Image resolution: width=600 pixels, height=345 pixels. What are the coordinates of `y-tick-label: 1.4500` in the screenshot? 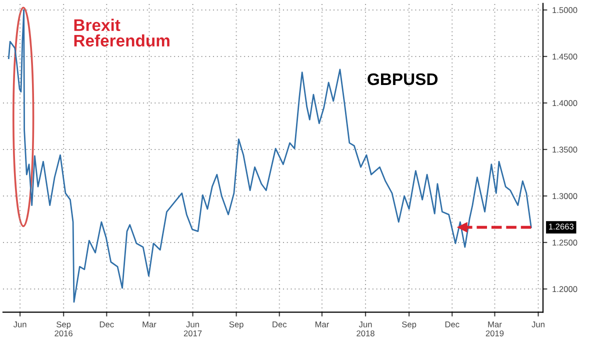 It's located at (565, 57).